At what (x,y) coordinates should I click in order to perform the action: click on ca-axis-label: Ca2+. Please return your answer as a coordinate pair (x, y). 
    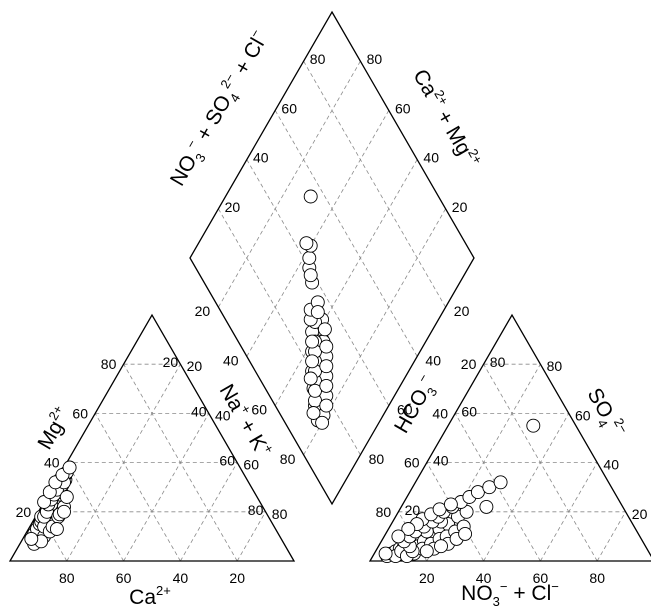
    Looking at the image, I should click on (150, 596).